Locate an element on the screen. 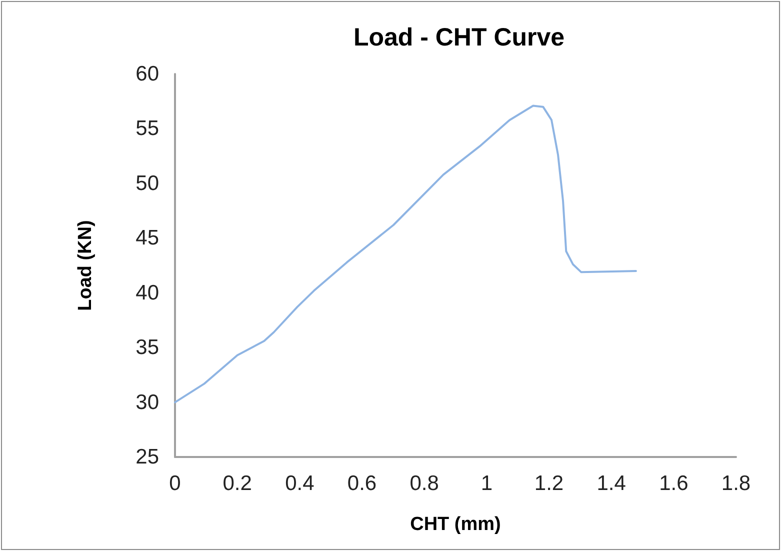 The height and width of the screenshot is (551, 781). y-tick-label: 30 is located at coordinates (147, 402).